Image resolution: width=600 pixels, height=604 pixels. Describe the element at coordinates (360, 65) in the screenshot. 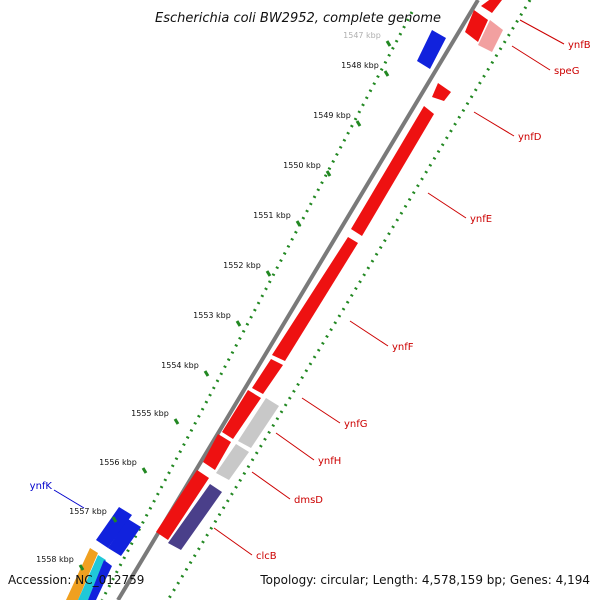

I see `kbp-label: 1548 kbp` at that location.